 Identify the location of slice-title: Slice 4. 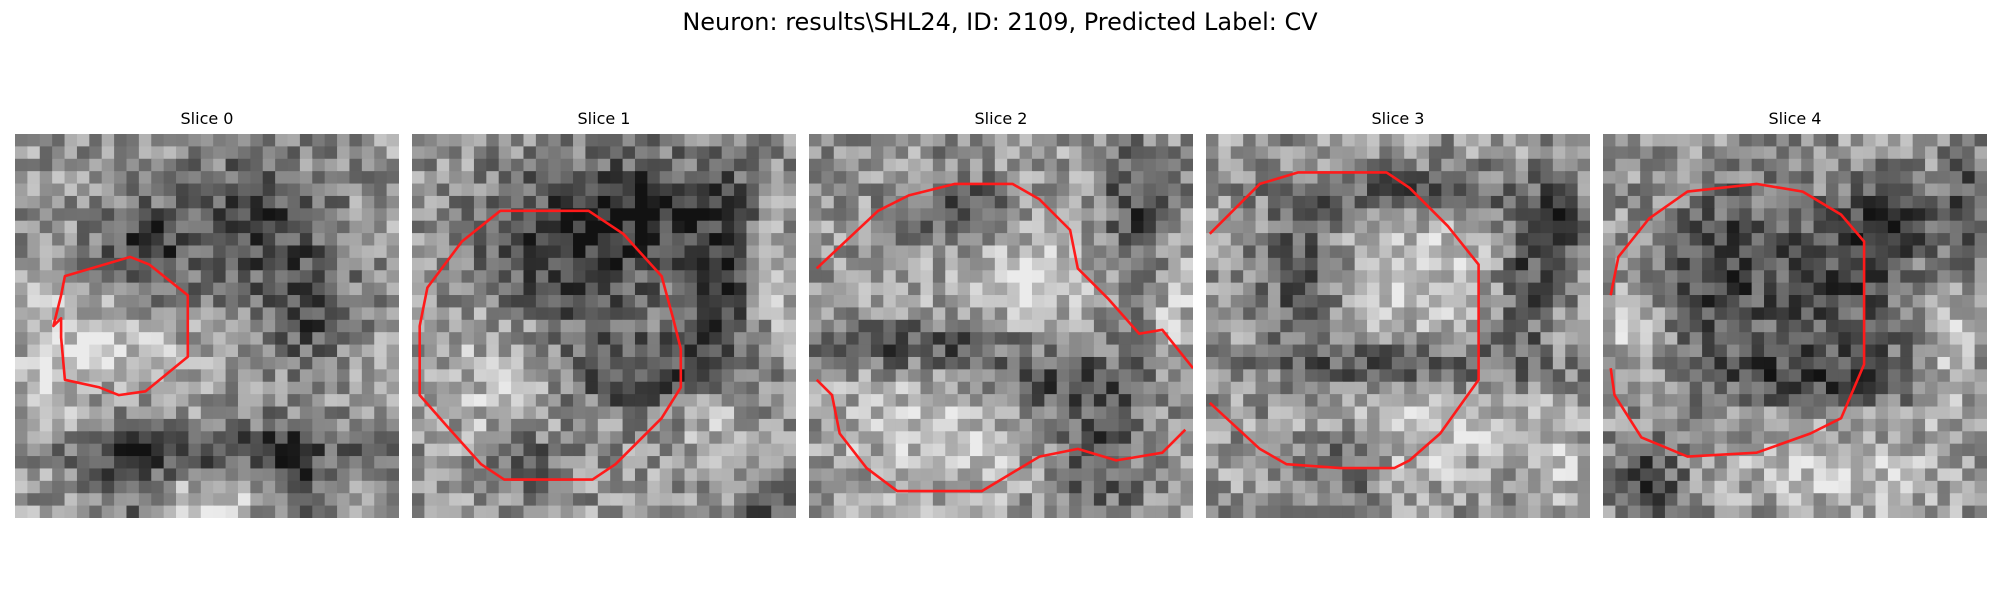
(1795, 118).